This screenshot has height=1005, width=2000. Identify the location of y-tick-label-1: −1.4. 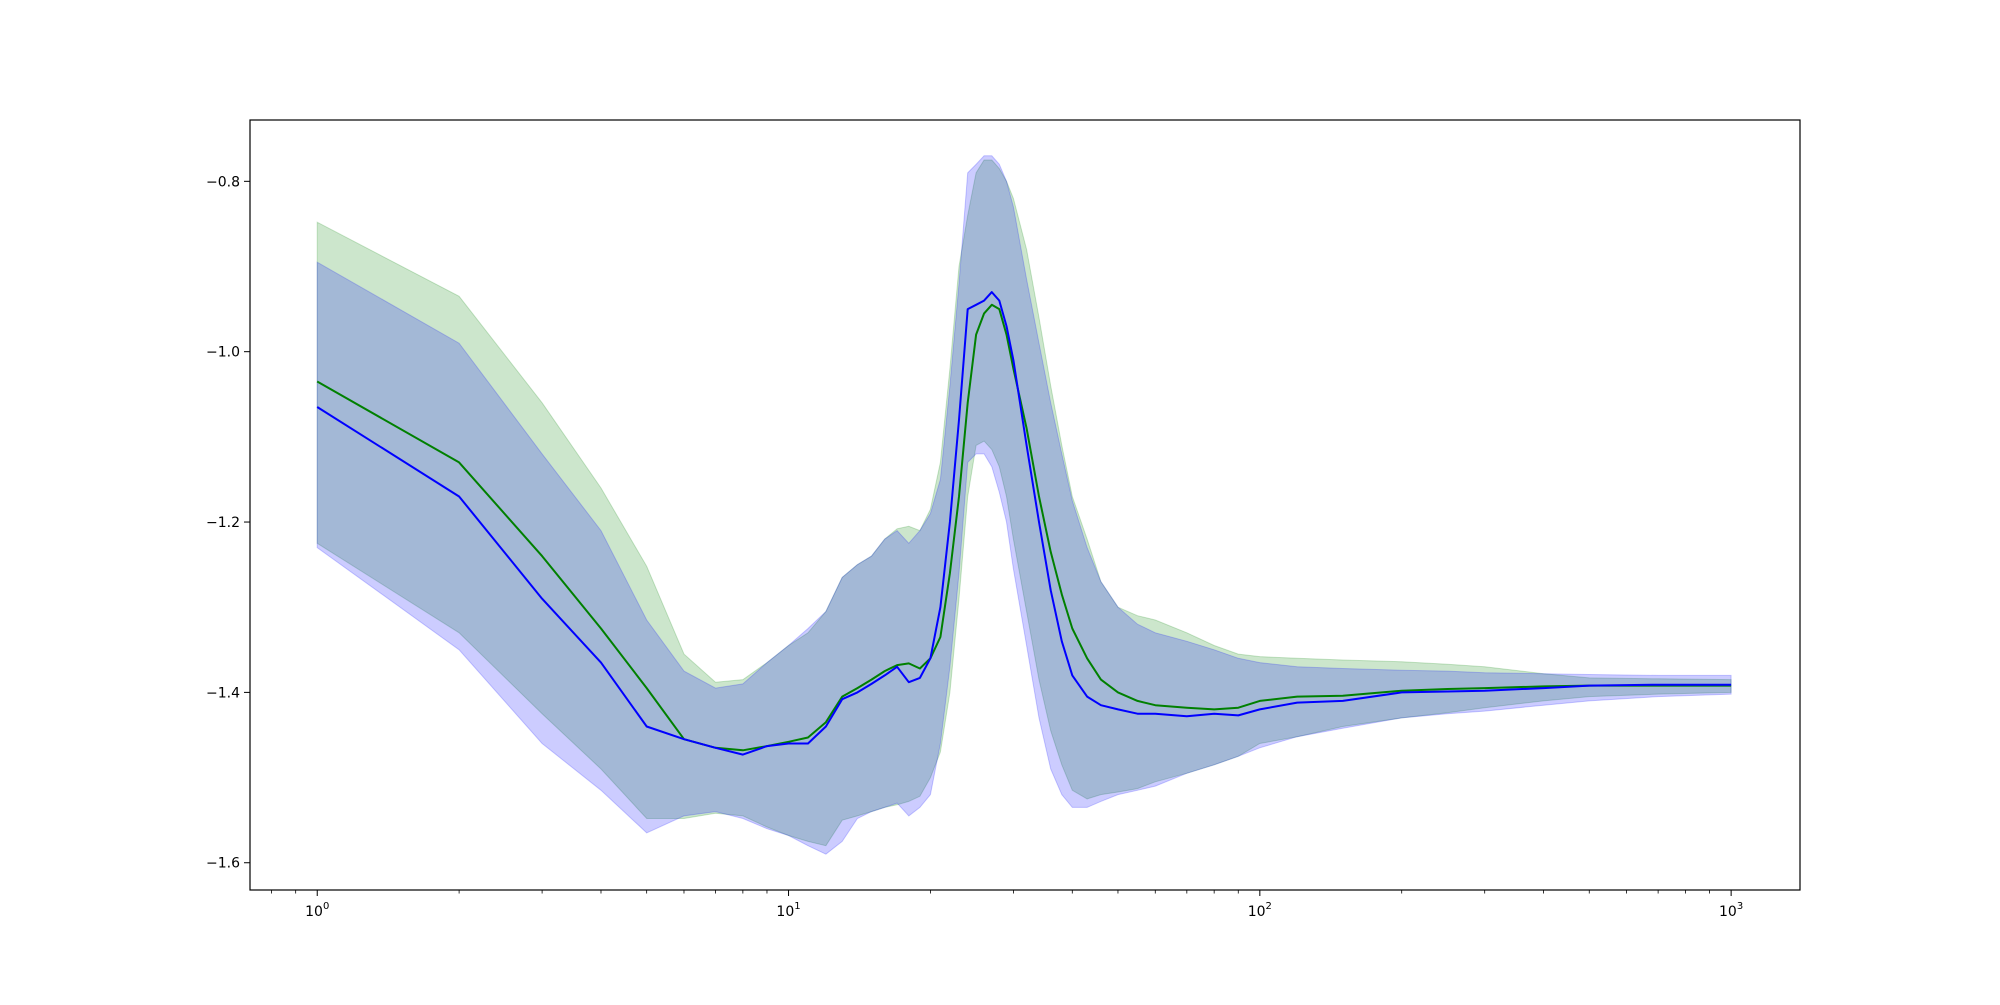
(223, 693).